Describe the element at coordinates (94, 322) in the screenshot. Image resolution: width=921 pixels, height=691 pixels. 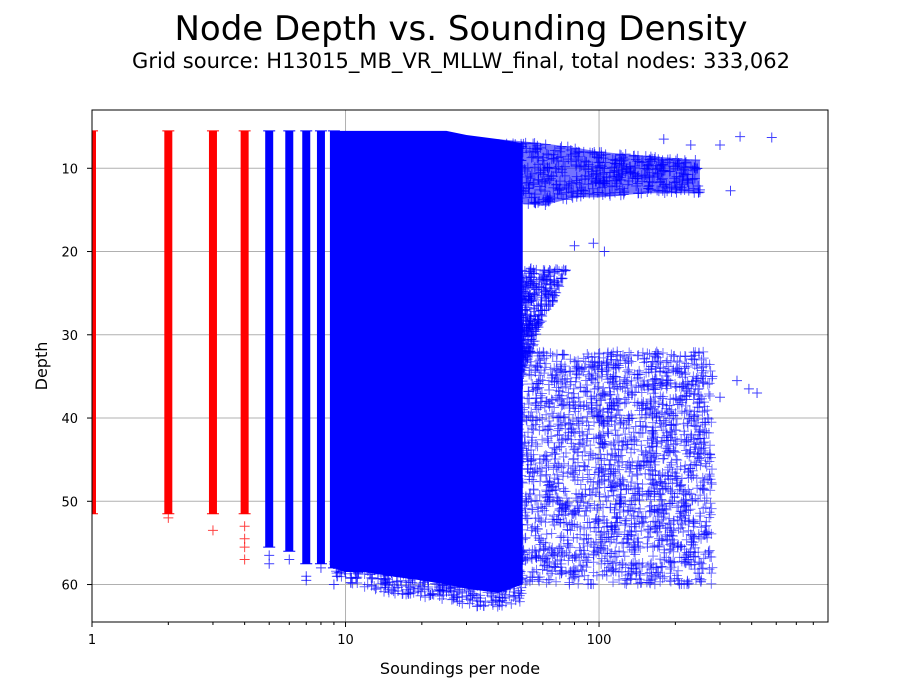
I see `data-column` at that location.